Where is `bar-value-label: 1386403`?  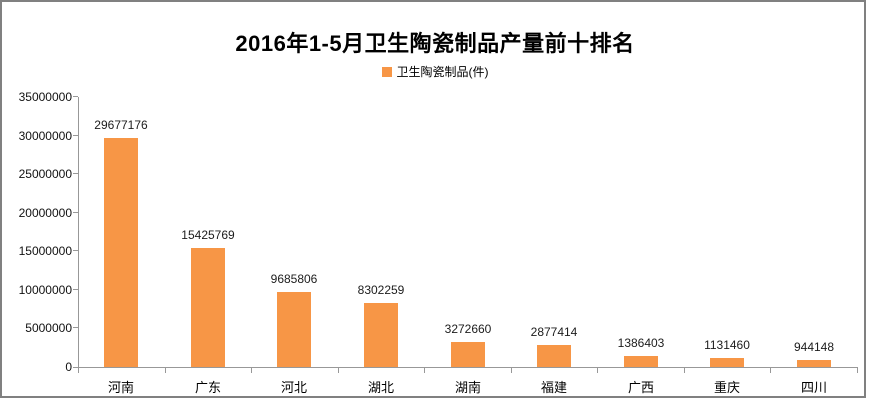 bar-value-label: 1386403 is located at coordinates (641, 343).